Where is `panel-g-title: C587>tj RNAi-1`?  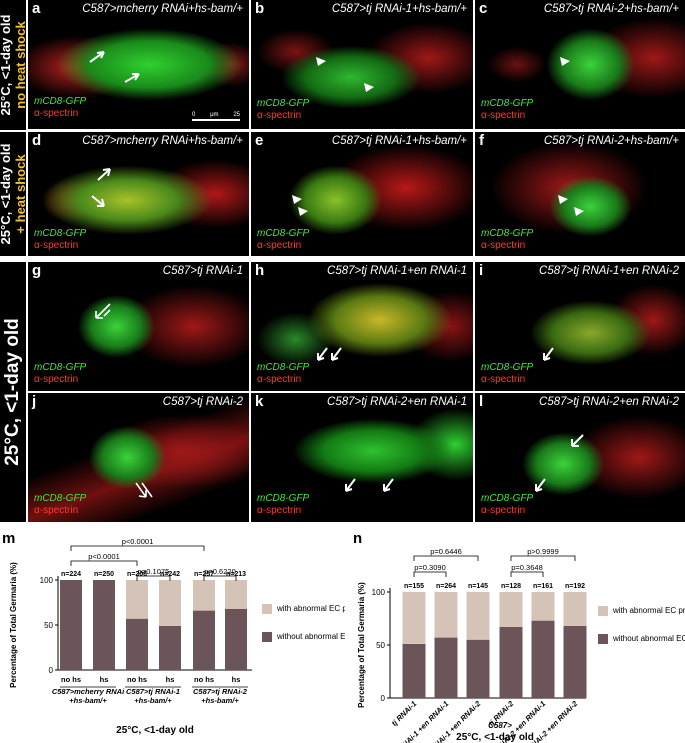 panel-g-title: C587>tj RNAi-1 is located at coordinates (202, 271).